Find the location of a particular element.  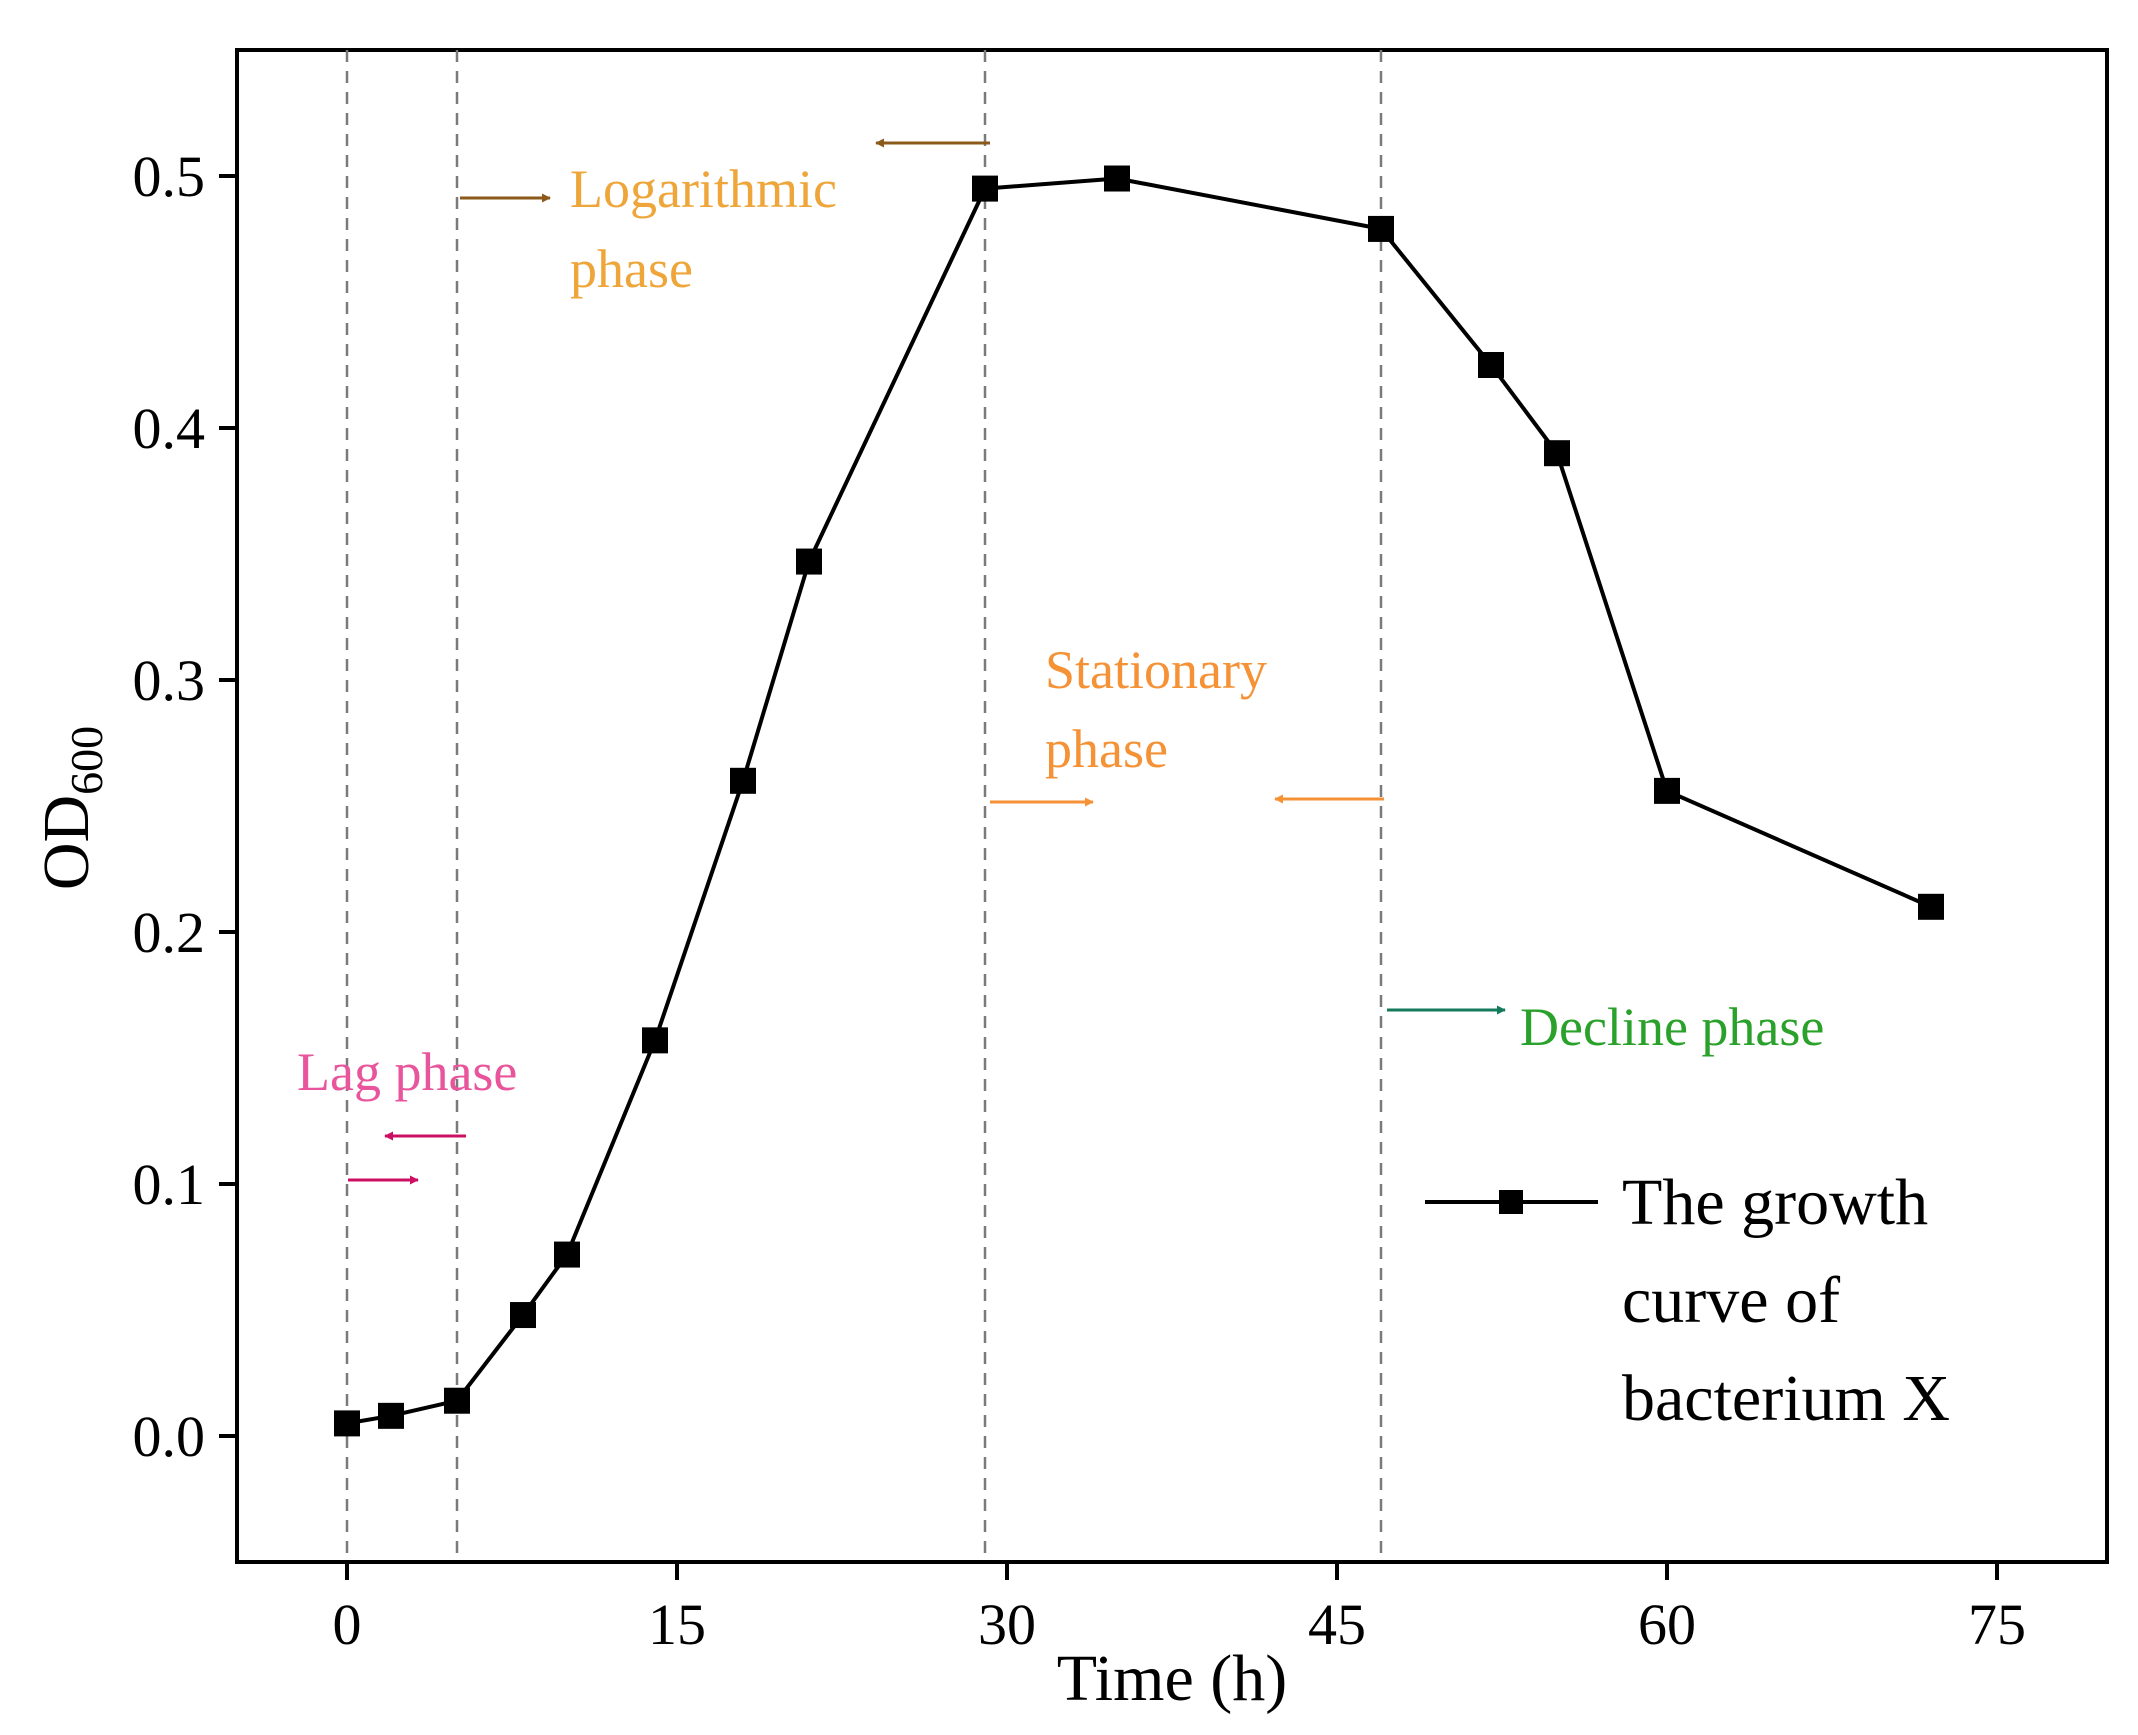

decline-phase-label: Decline phase is located at coordinates (1672, 1027).